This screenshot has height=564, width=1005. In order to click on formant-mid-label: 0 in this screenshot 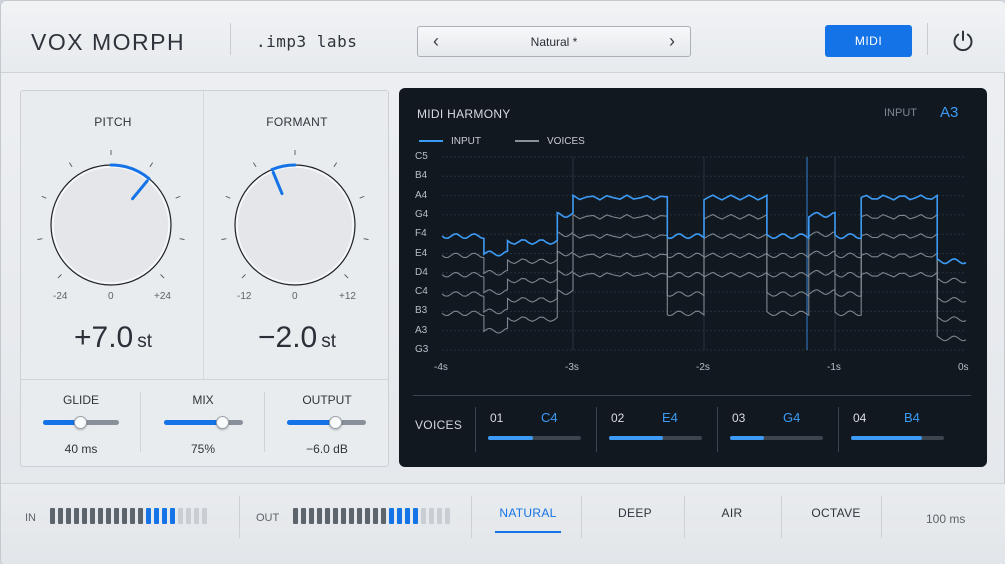, I will do `click(295, 296)`.